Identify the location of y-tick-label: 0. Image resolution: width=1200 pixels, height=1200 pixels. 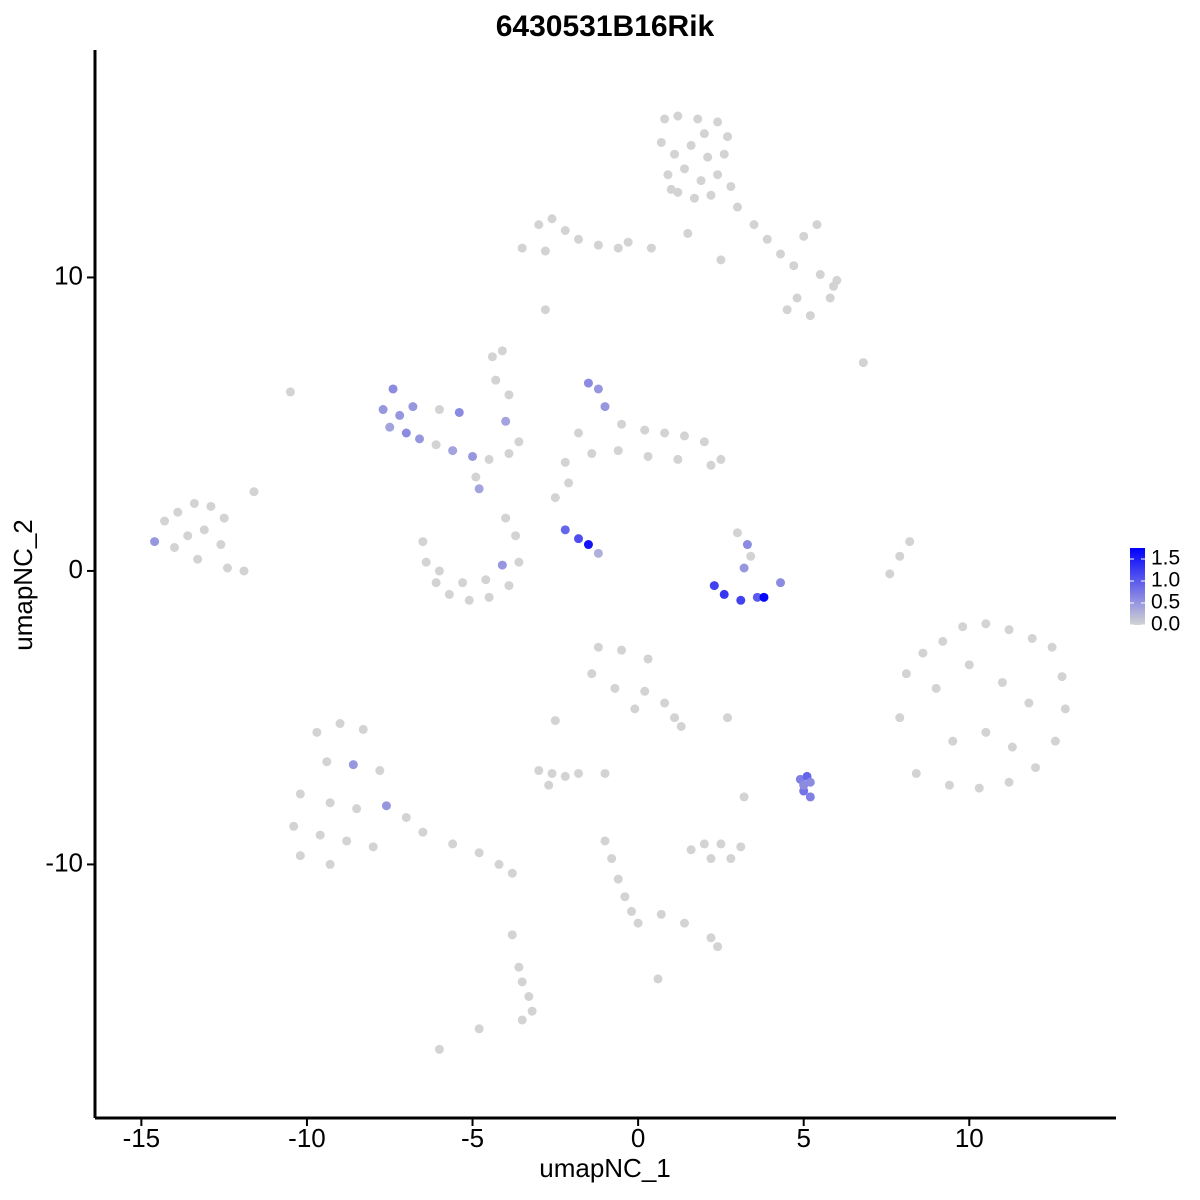
(76, 569).